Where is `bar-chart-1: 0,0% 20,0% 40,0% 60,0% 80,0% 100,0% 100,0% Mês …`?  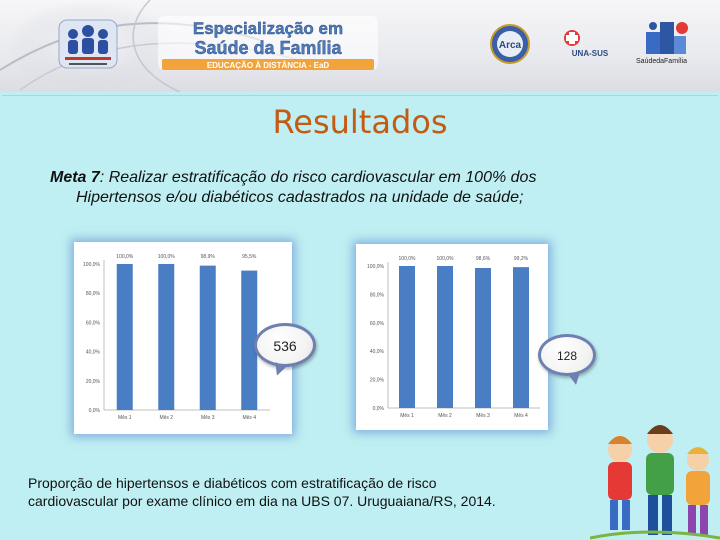 bar-chart-1: 0,0% 20,0% 40,0% 60,0% 80,0% 100,0% 100,0% Mês … is located at coordinates (176, 337).